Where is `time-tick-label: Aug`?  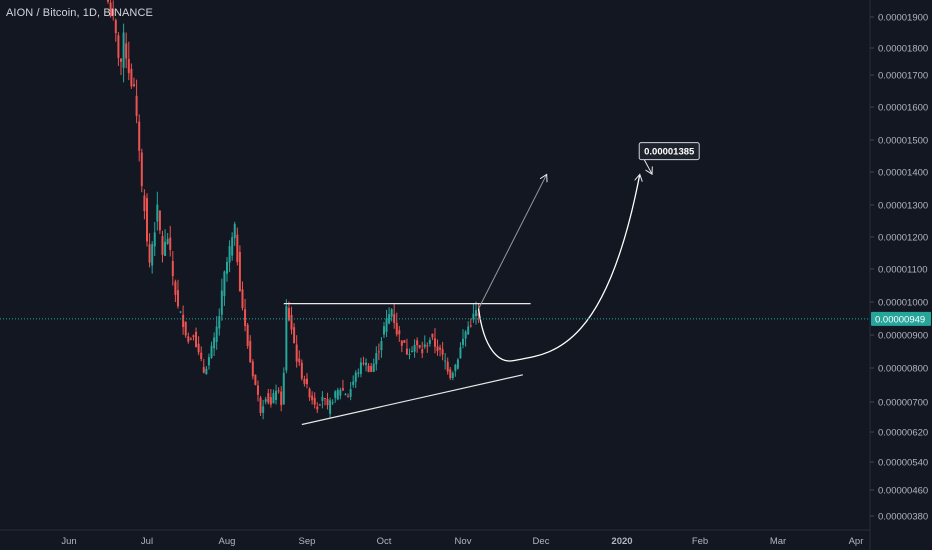
time-tick-label: Aug is located at coordinates (227, 541).